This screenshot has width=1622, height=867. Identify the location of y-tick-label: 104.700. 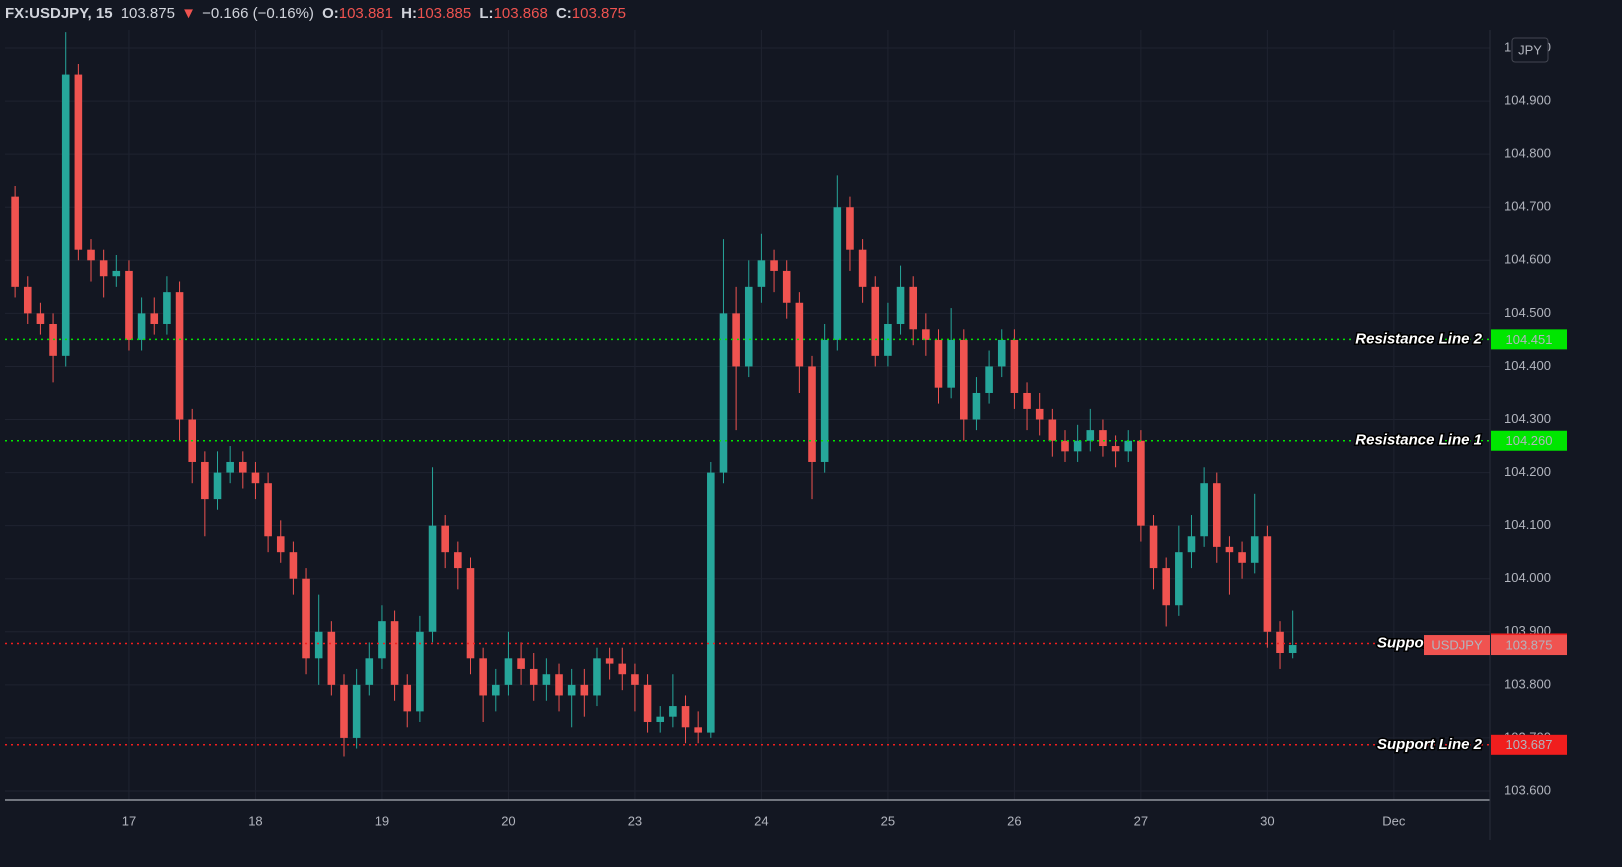
(1527, 206).